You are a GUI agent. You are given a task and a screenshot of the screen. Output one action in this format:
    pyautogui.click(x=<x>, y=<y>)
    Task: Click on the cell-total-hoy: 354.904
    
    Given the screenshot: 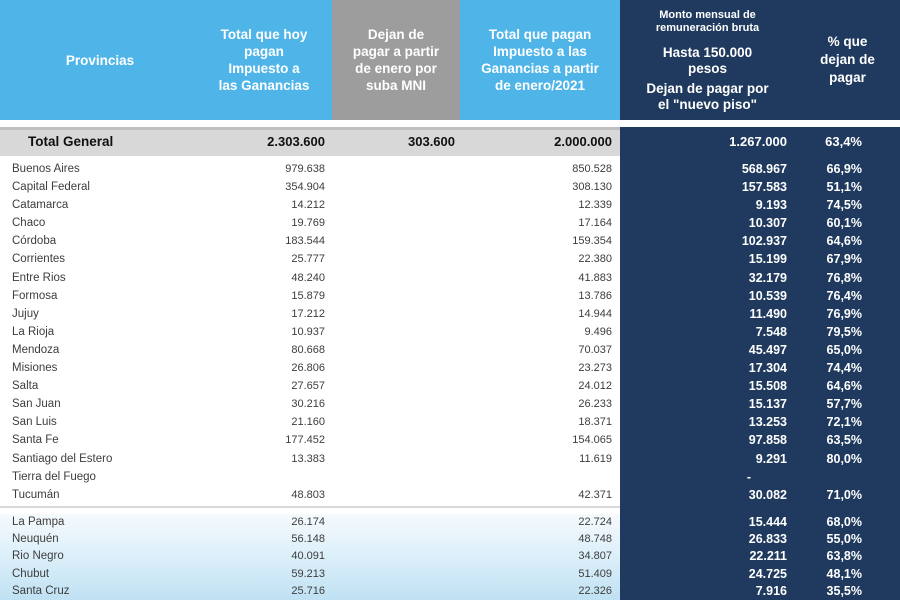 What is the action you would take?
    pyautogui.click(x=305, y=187)
    